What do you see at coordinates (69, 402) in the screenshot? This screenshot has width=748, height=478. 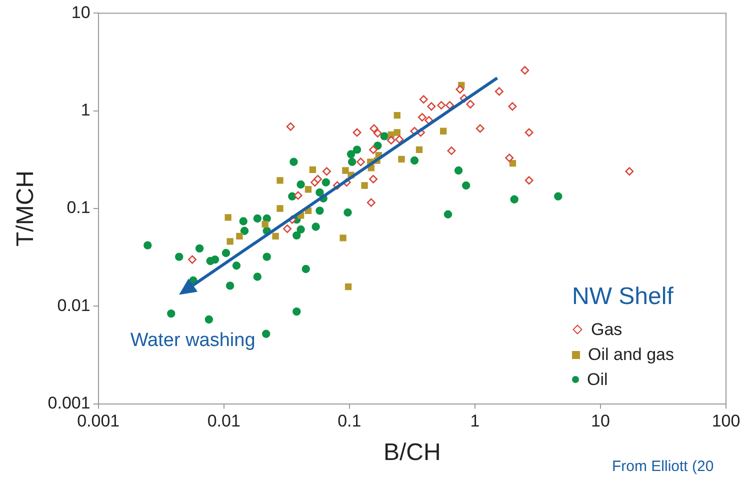 I see `y-tick-label: 0.001` at bounding box center [69, 402].